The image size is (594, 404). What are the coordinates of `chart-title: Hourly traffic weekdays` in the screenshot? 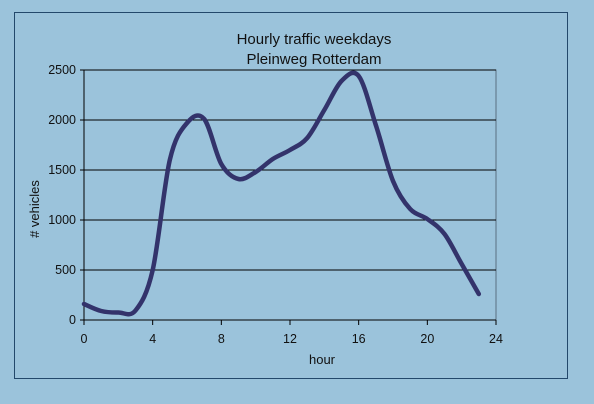 It's located at (314, 39).